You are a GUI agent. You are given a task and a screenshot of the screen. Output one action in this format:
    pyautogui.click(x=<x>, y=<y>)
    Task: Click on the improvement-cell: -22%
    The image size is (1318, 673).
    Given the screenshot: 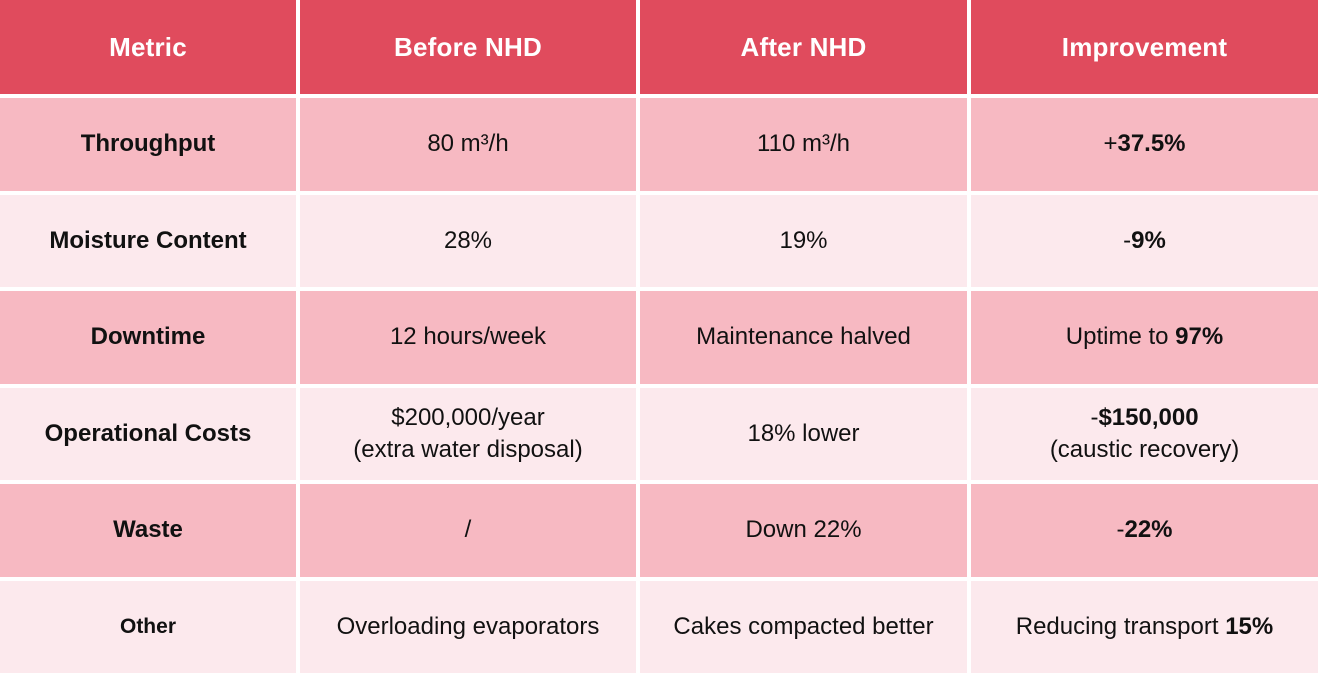 What is the action you would take?
    pyautogui.click(x=1144, y=530)
    